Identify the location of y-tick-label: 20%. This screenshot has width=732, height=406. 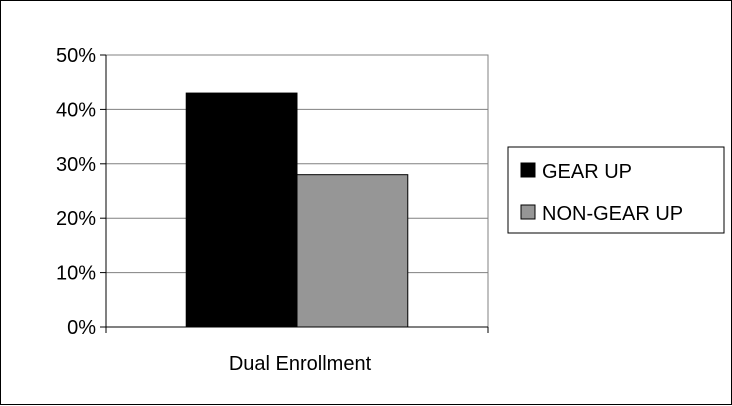
(76, 219).